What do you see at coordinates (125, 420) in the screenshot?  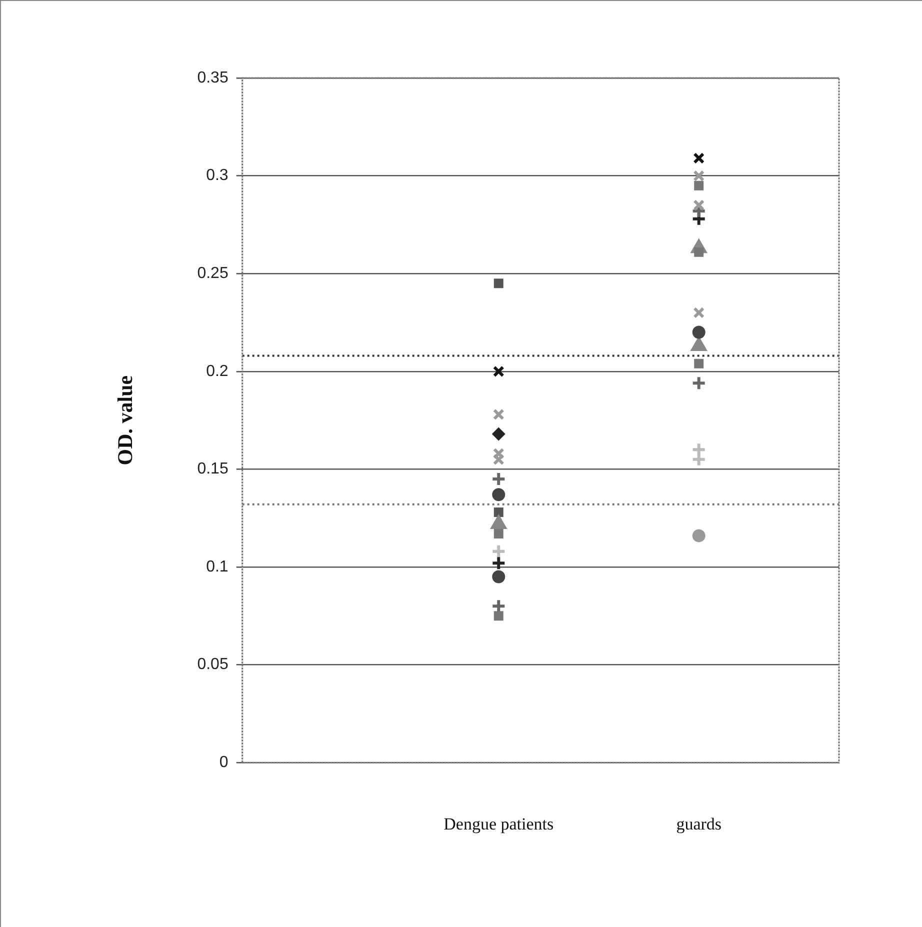 I see `y-axis-title: OD. value` at bounding box center [125, 420].